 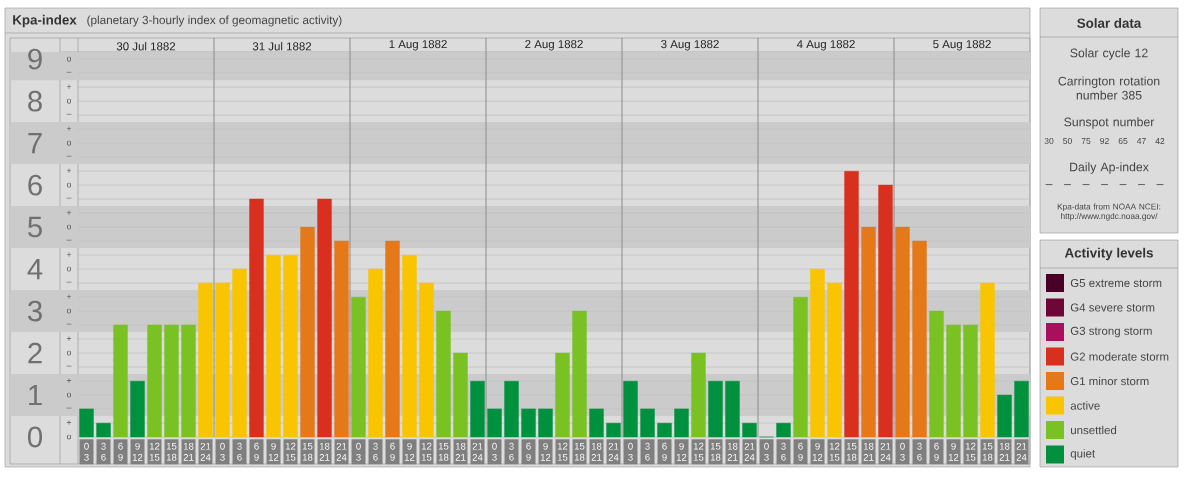 I want to click on y-tick-label: 1, so click(x=35, y=395).